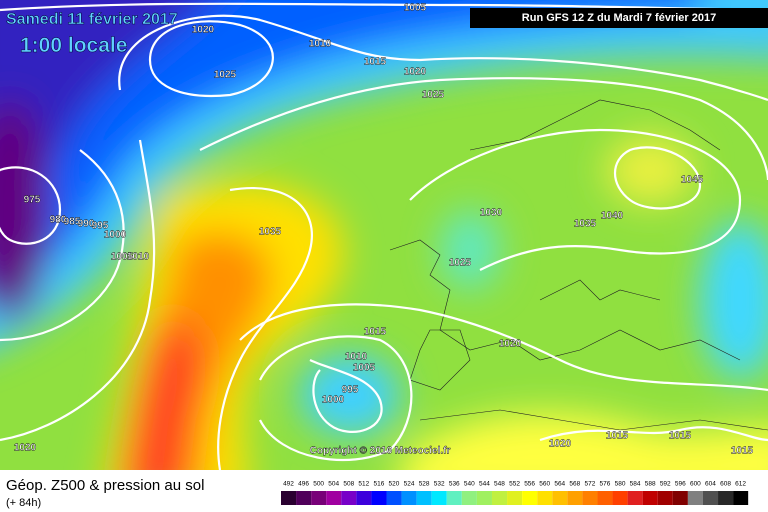 Image resolution: width=768 pixels, height=512 pixels. I want to click on isobar-label: 1045, so click(692, 180).